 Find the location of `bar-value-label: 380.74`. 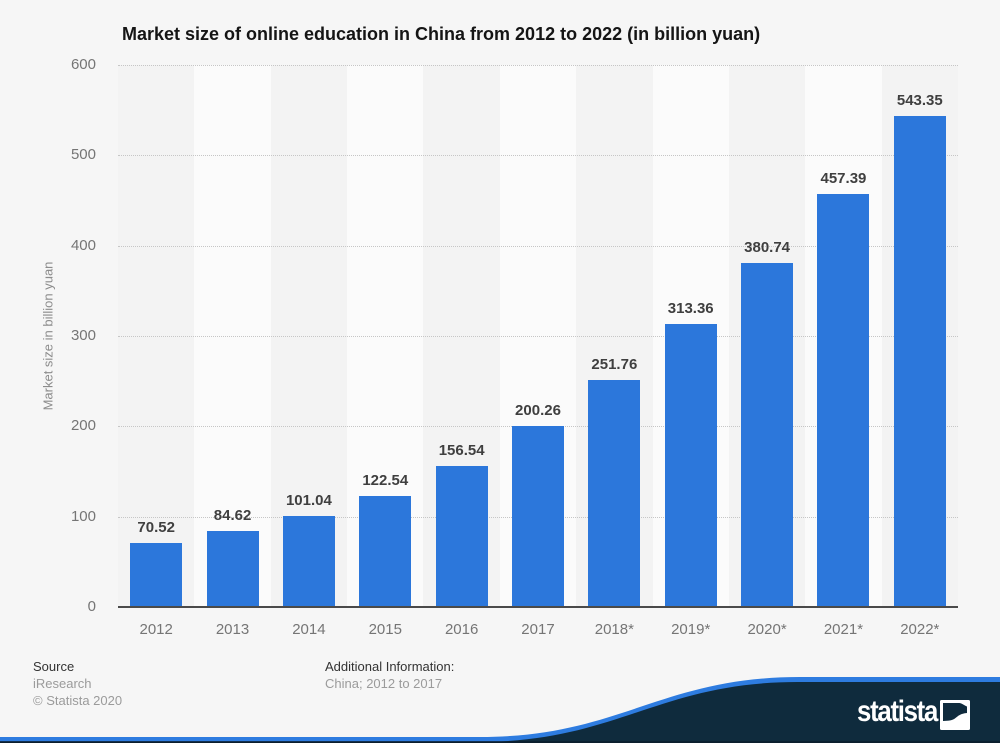

bar-value-label: 380.74 is located at coordinates (767, 248).